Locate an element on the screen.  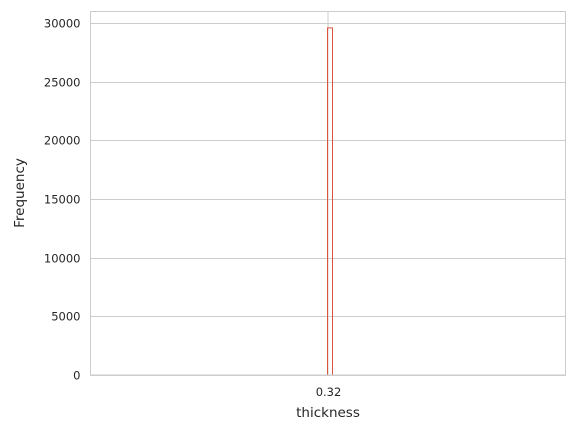
y-tick-label: 20000 is located at coordinates (62, 141).